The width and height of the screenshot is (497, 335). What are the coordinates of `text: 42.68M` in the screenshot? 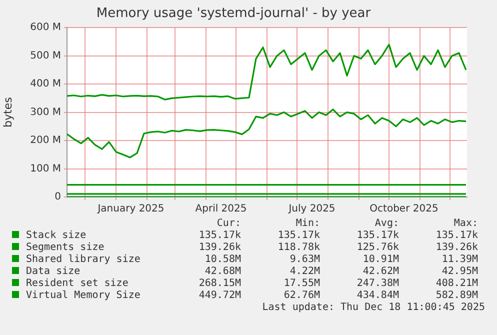 It's located at (222, 272).